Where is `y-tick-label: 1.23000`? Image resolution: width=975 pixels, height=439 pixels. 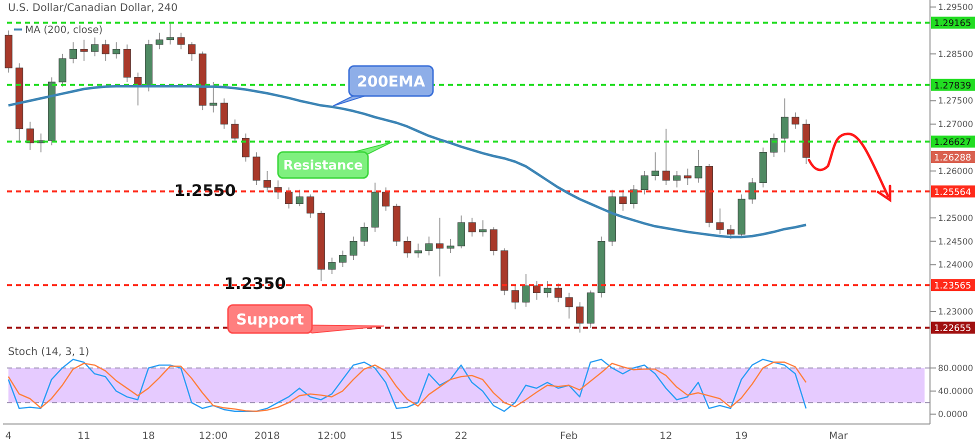 y-tick-label: 1.23000 is located at coordinates (956, 313).